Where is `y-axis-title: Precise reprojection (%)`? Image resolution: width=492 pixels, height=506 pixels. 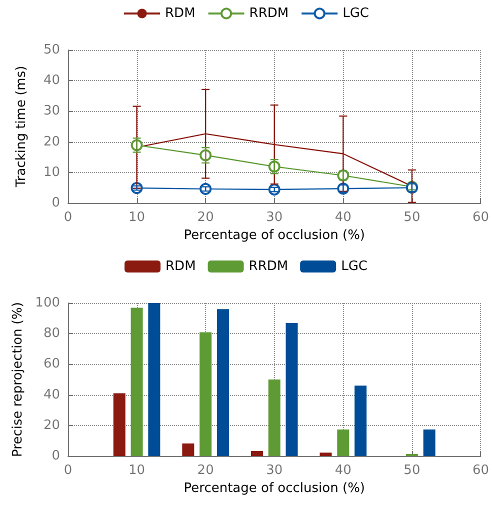 y-axis-title: Precise reprojection (%) is located at coordinates (18, 379).